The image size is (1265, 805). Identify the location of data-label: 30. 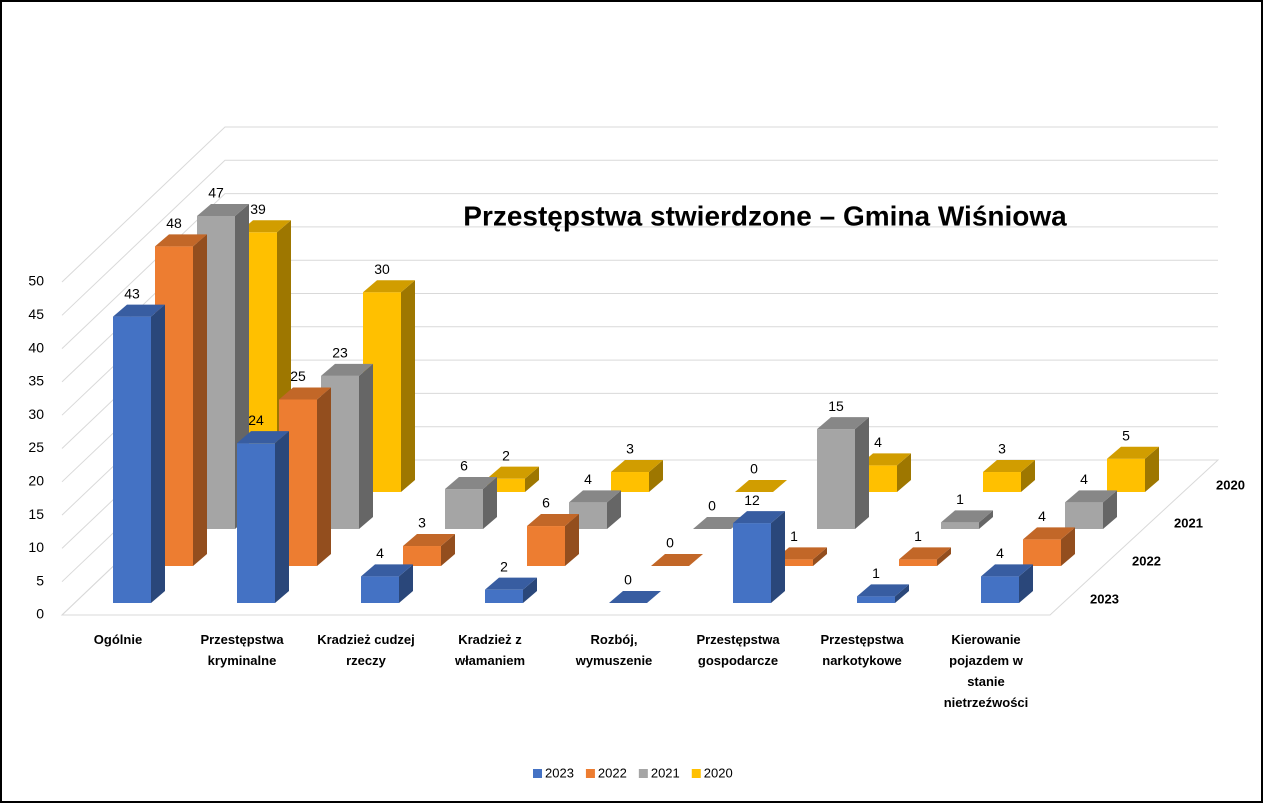
(382, 269).